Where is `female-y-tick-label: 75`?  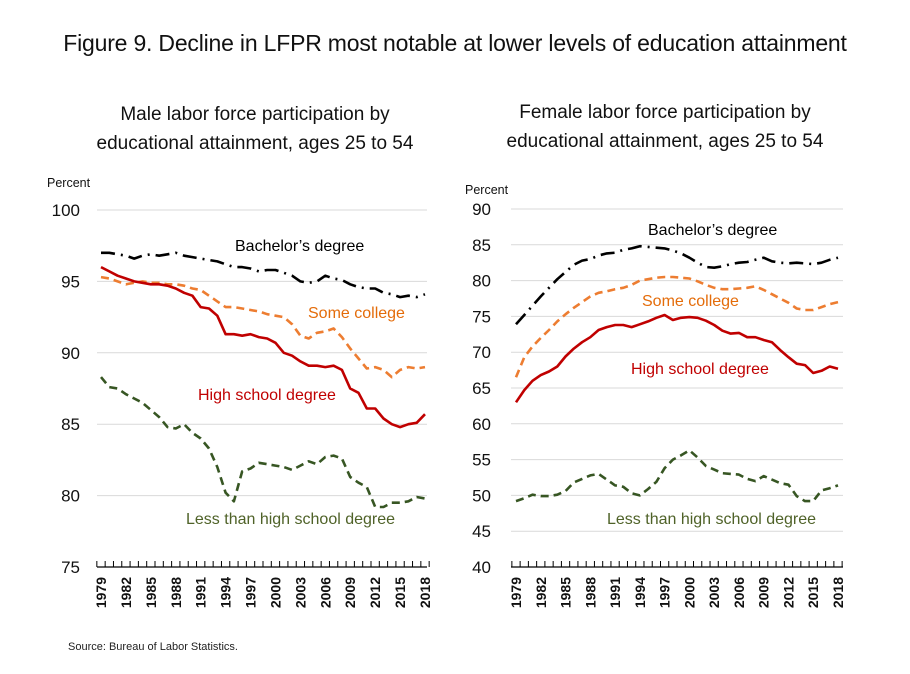
female-y-tick-label: 75 is located at coordinates (481, 316).